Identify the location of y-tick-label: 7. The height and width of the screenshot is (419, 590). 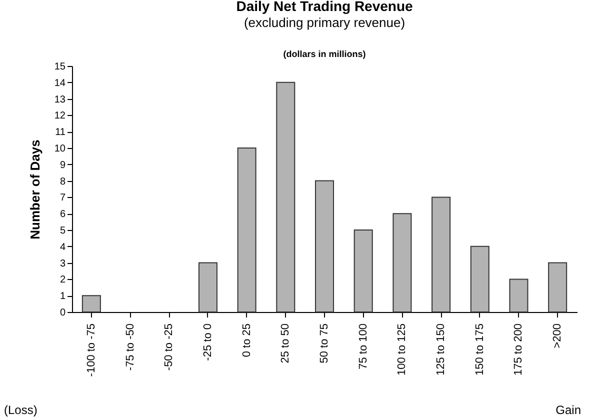
(63, 198).